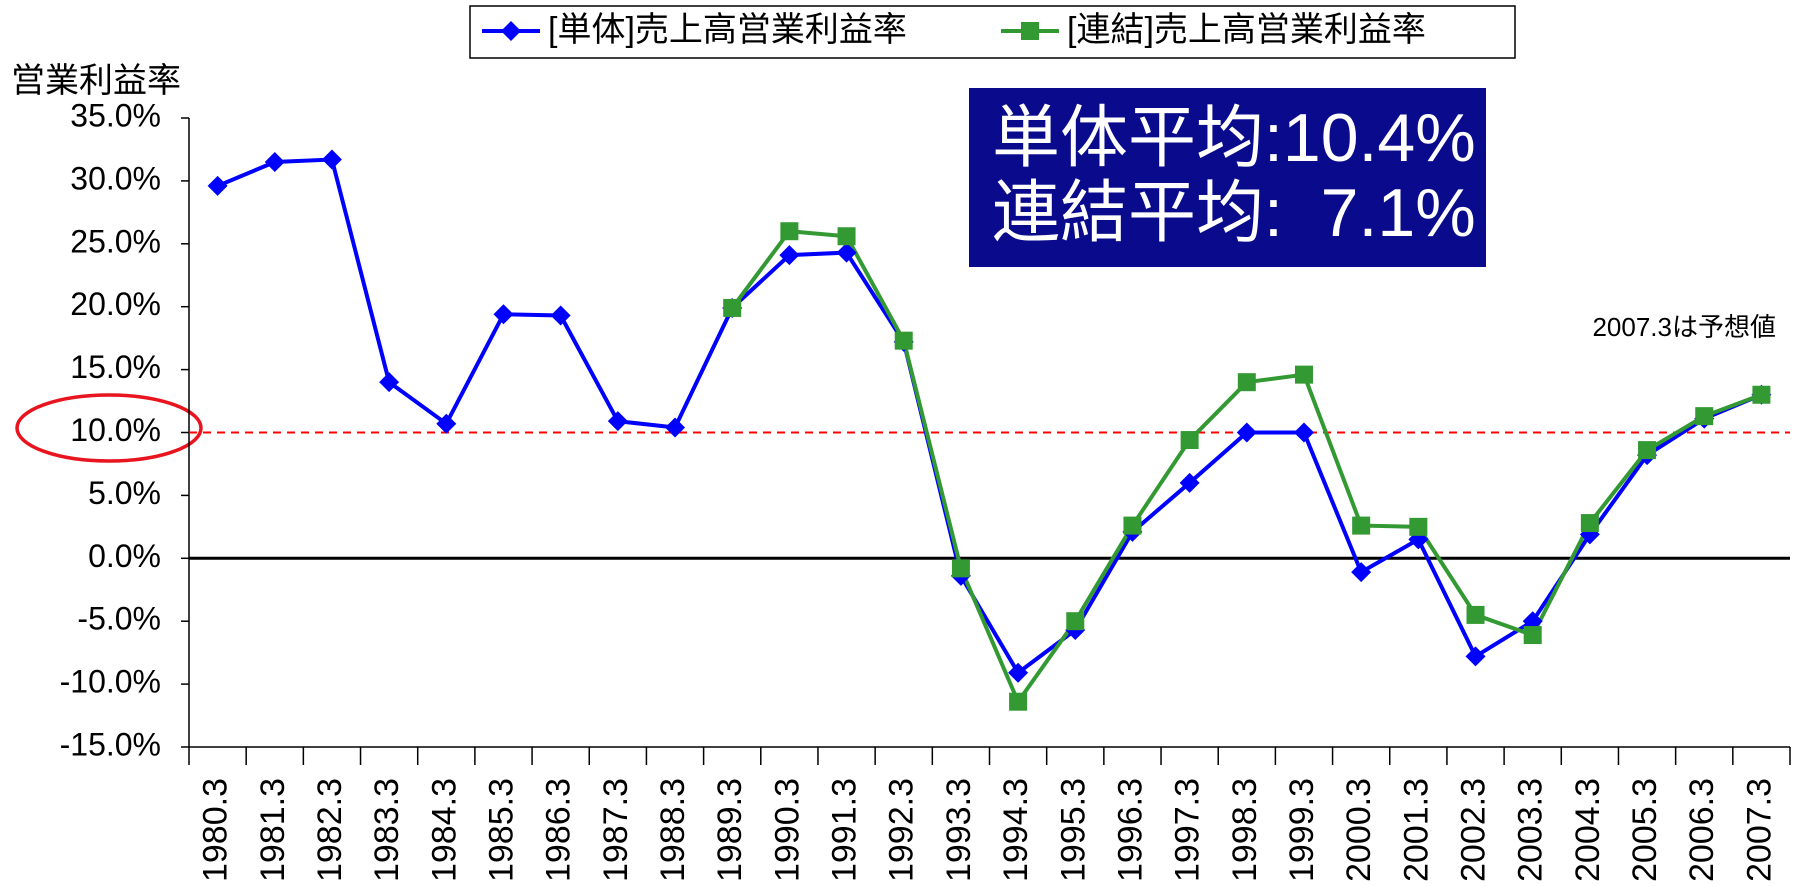 The image size is (1799, 886). Describe the element at coordinates (1246, 30) in the screenshot. I see `legend-label: [連結]売上高営業利益率` at that location.